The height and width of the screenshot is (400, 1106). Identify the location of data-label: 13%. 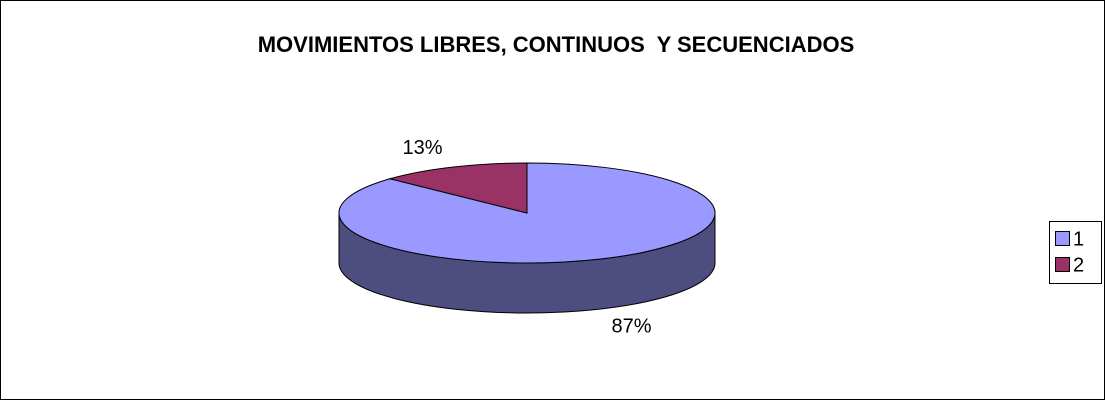
(422, 148).